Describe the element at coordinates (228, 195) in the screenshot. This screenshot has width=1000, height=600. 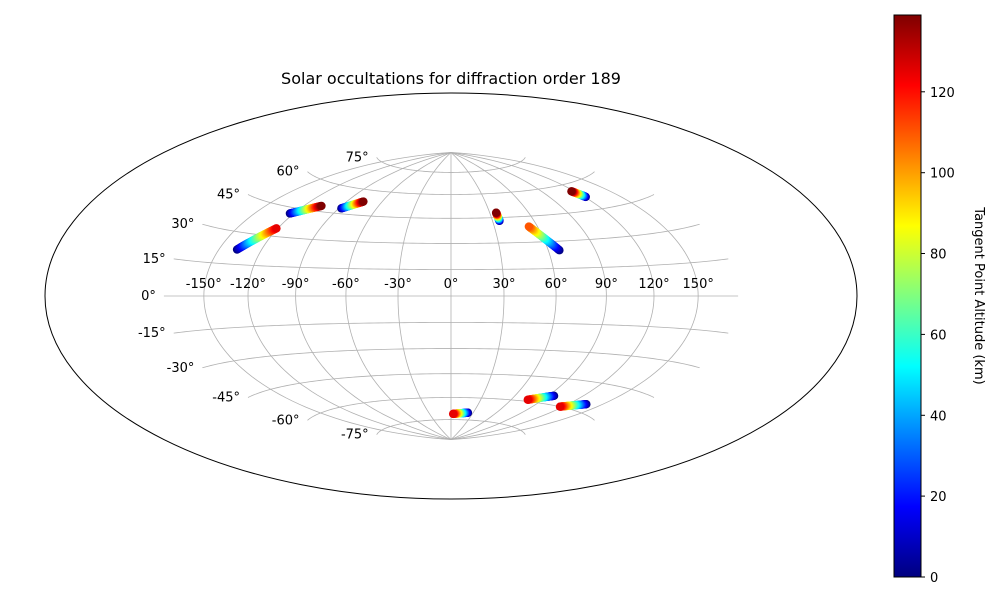
I see `latitude-tick-label: 45°` at that location.